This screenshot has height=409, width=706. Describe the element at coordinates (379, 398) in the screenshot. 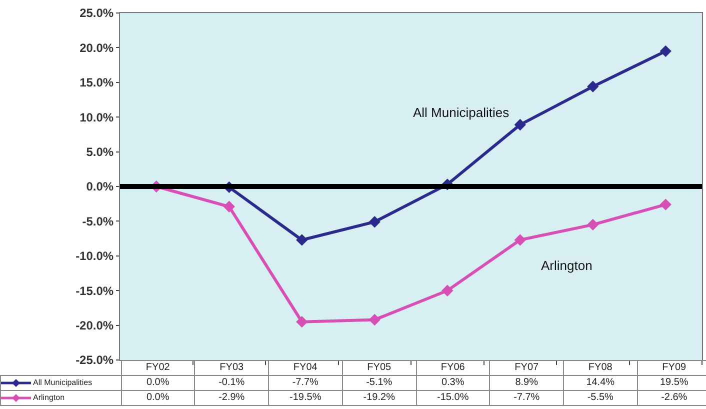

I see `data-label: -19.2%` at that location.